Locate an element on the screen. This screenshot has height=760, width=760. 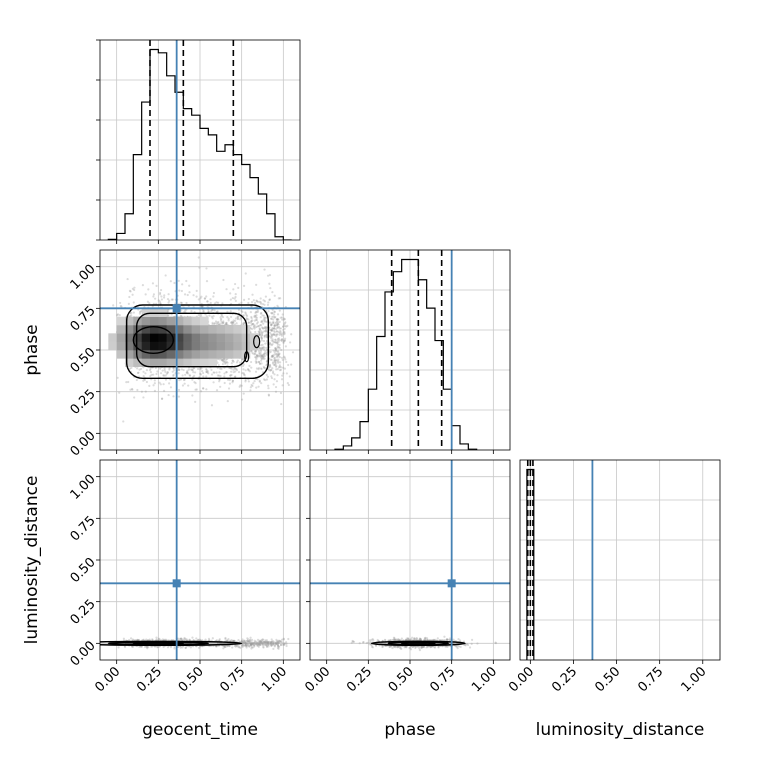
x-tick-label: 1.00 is located at coordinates (694, 679).